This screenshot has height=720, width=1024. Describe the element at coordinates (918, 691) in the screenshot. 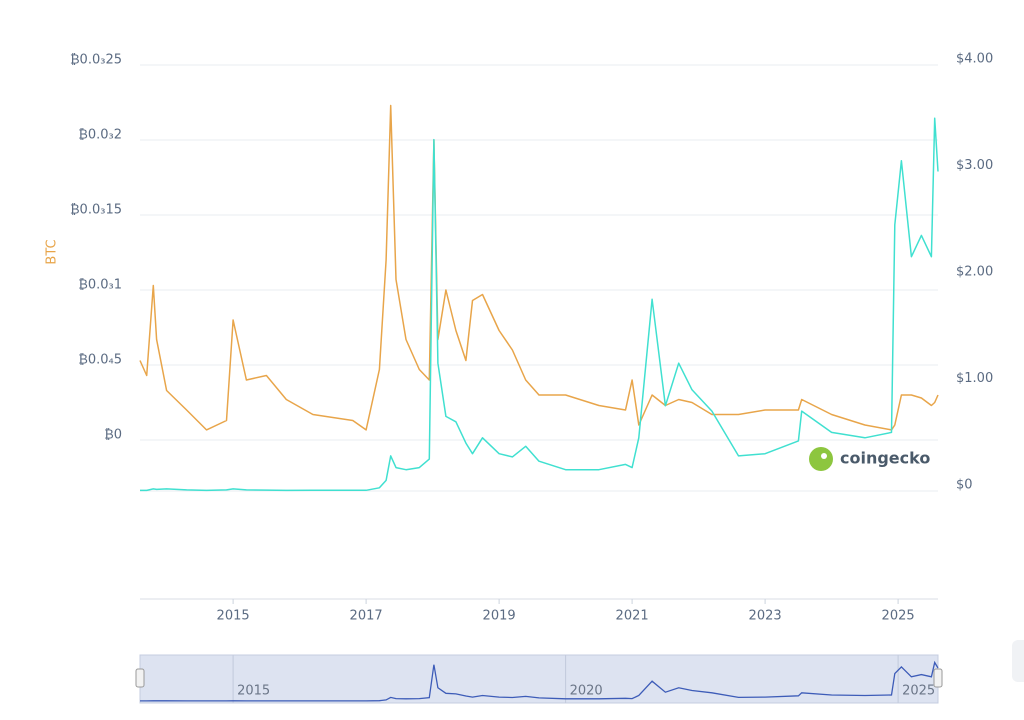

I see `navigator-label: 2025` at that location.